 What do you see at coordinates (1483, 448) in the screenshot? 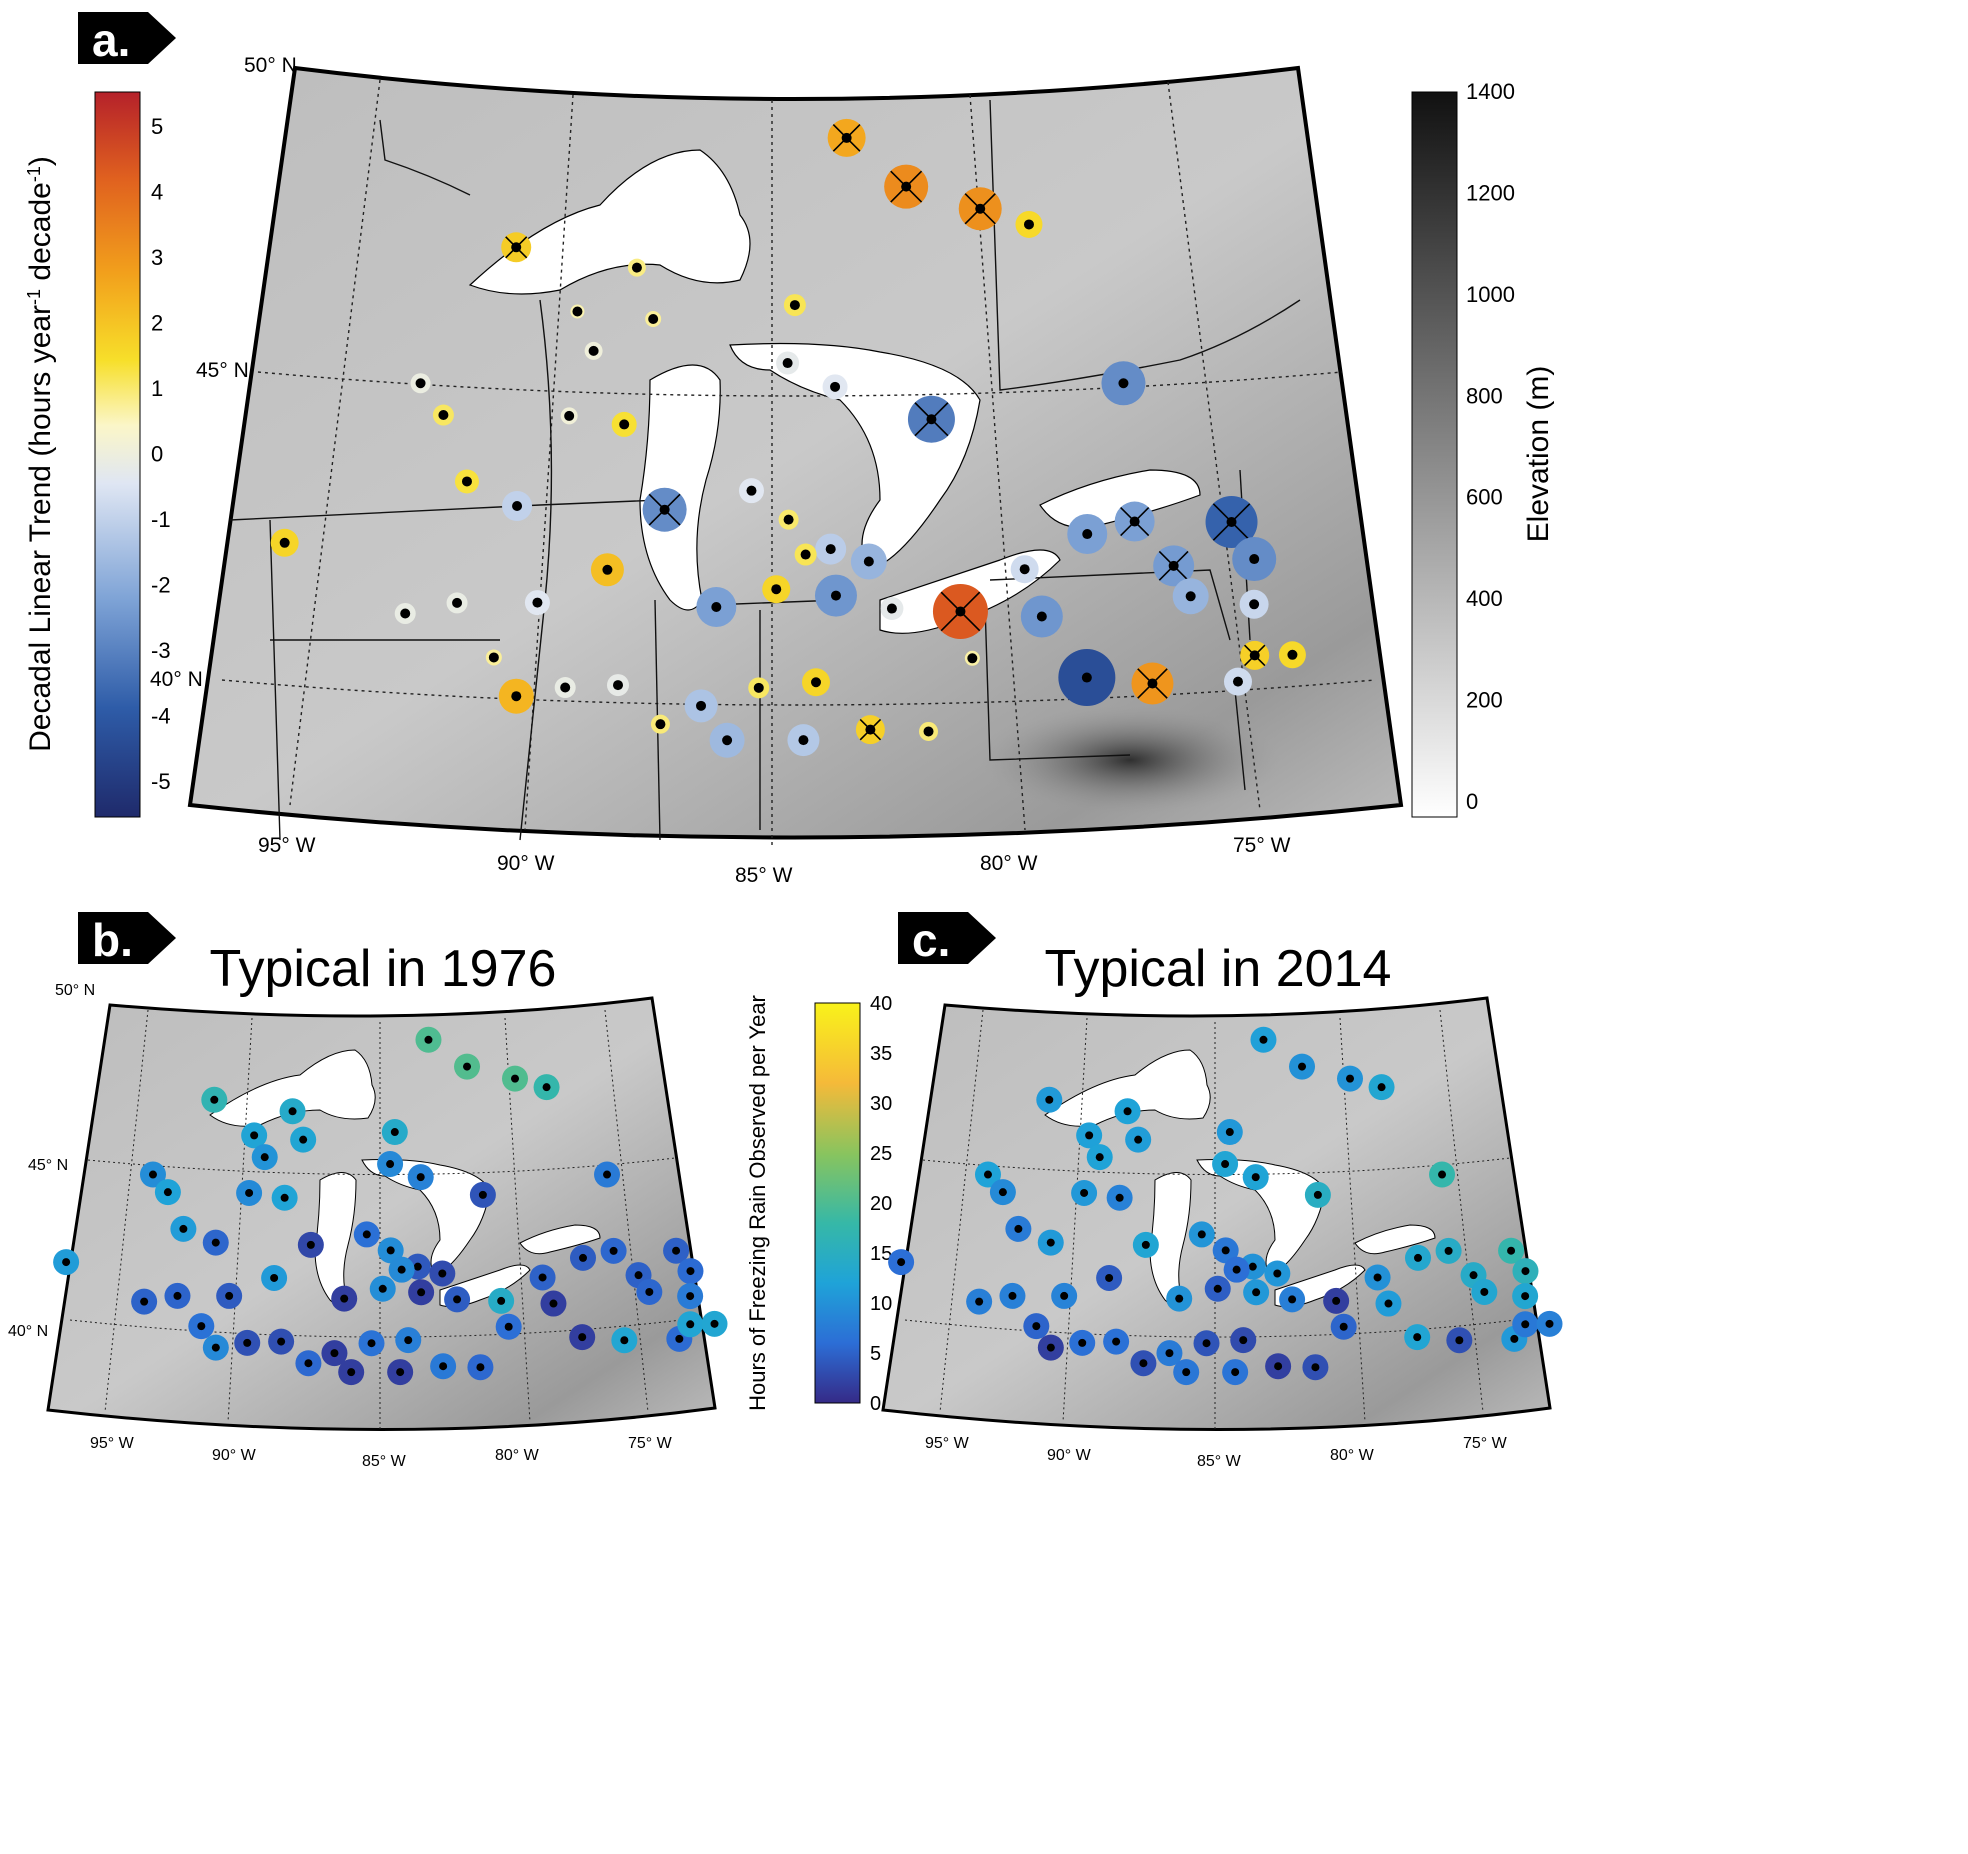
I see `elevation-colorbar: 1400 1200 1000 800 600 400 200 0 Elevation (m)` at bounding box center [1483, 448].